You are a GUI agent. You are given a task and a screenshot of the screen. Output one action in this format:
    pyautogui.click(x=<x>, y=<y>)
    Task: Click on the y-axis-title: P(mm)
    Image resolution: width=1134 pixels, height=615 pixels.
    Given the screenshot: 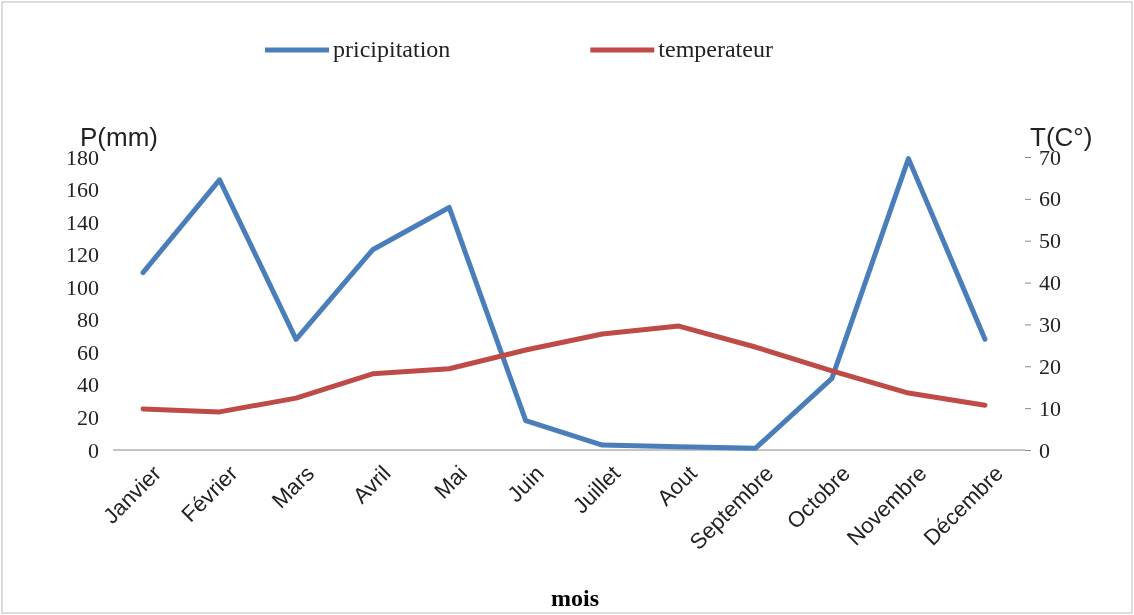 What is the action you would take?
    pyautogui.click(x=119, y=137)
    